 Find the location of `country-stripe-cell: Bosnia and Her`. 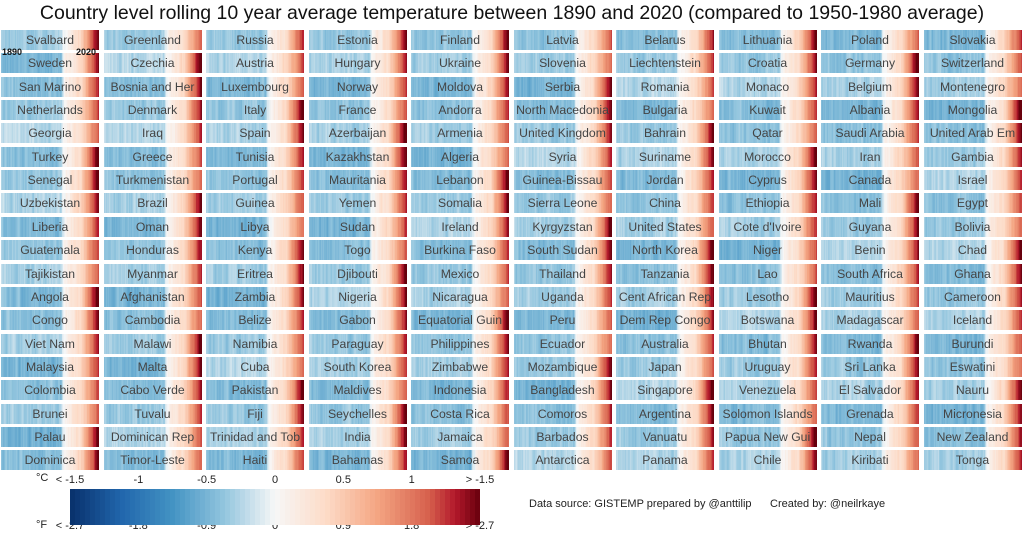

country-stripe-cell: Bosnia and Her is located at coordinates (152, 86).